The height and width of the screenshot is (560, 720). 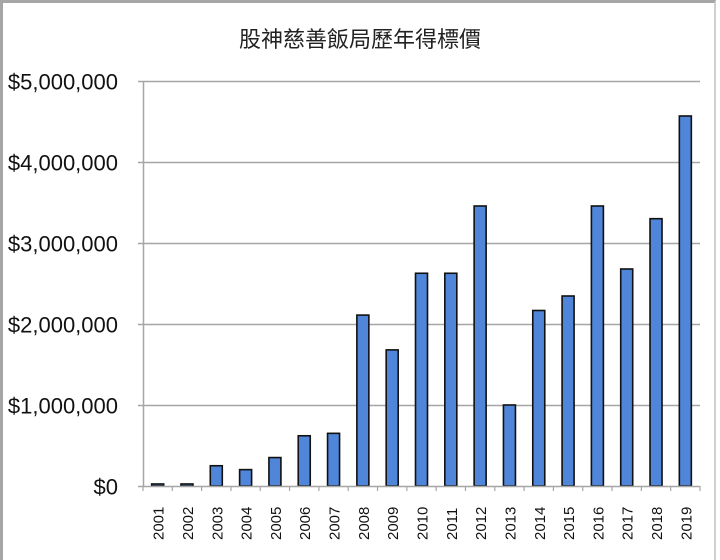 I want to click on x-tick-label: 2019, so click(x=686, y=523).